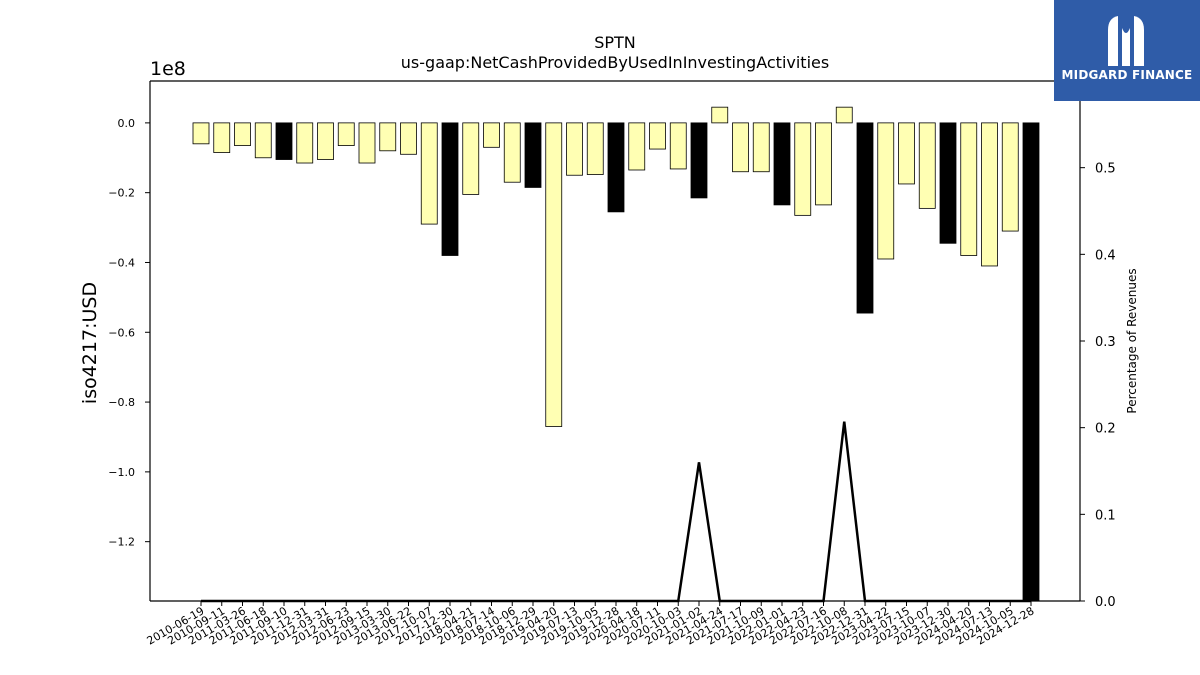 This screenshot has width=1200, height=675. Describe the element at coordinates (1132, 340) in the screenshot. I see `y2-axis-label: Percentage of Revenues` at that location.